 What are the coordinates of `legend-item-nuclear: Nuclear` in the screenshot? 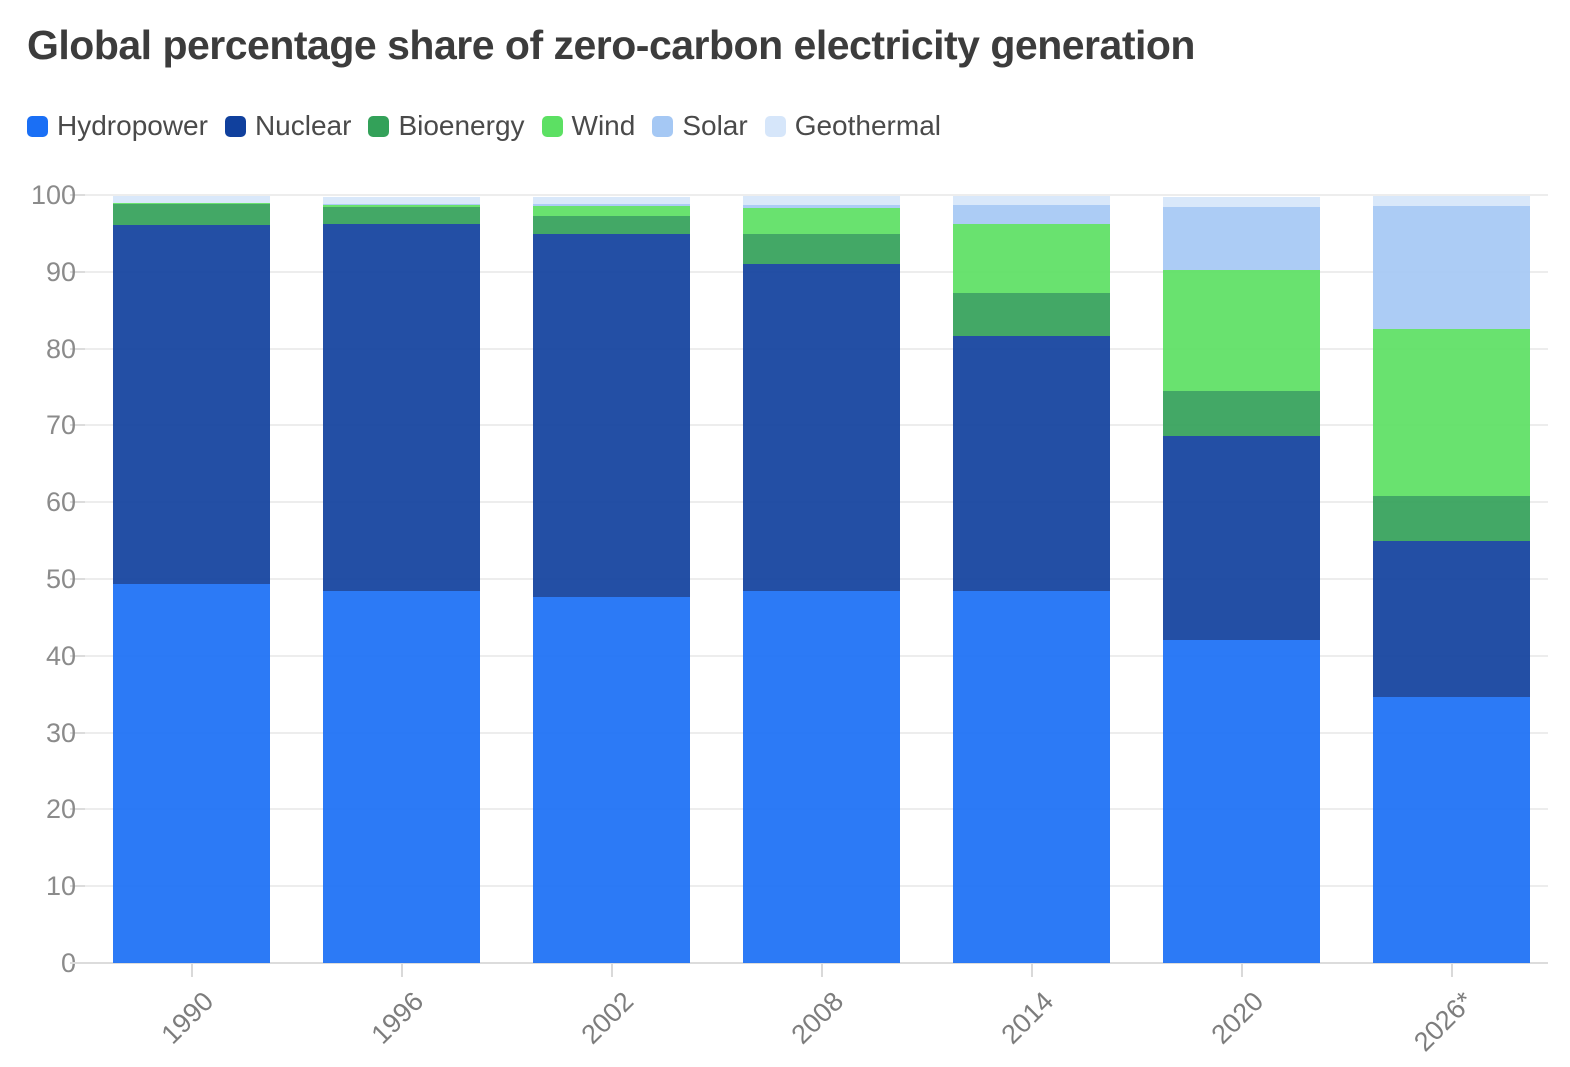 It's located at (288, 125).